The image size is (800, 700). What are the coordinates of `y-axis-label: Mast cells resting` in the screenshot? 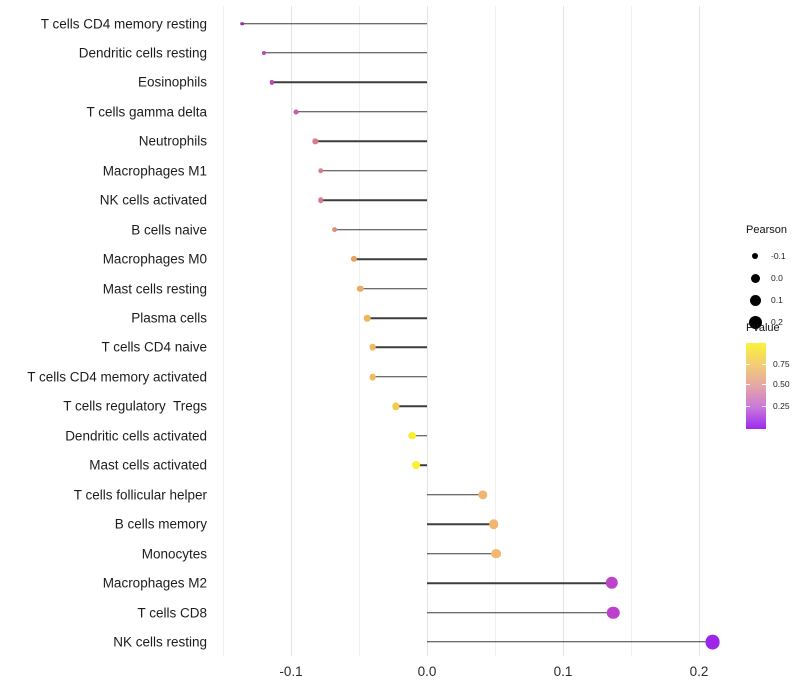 It's located at (154, 289).